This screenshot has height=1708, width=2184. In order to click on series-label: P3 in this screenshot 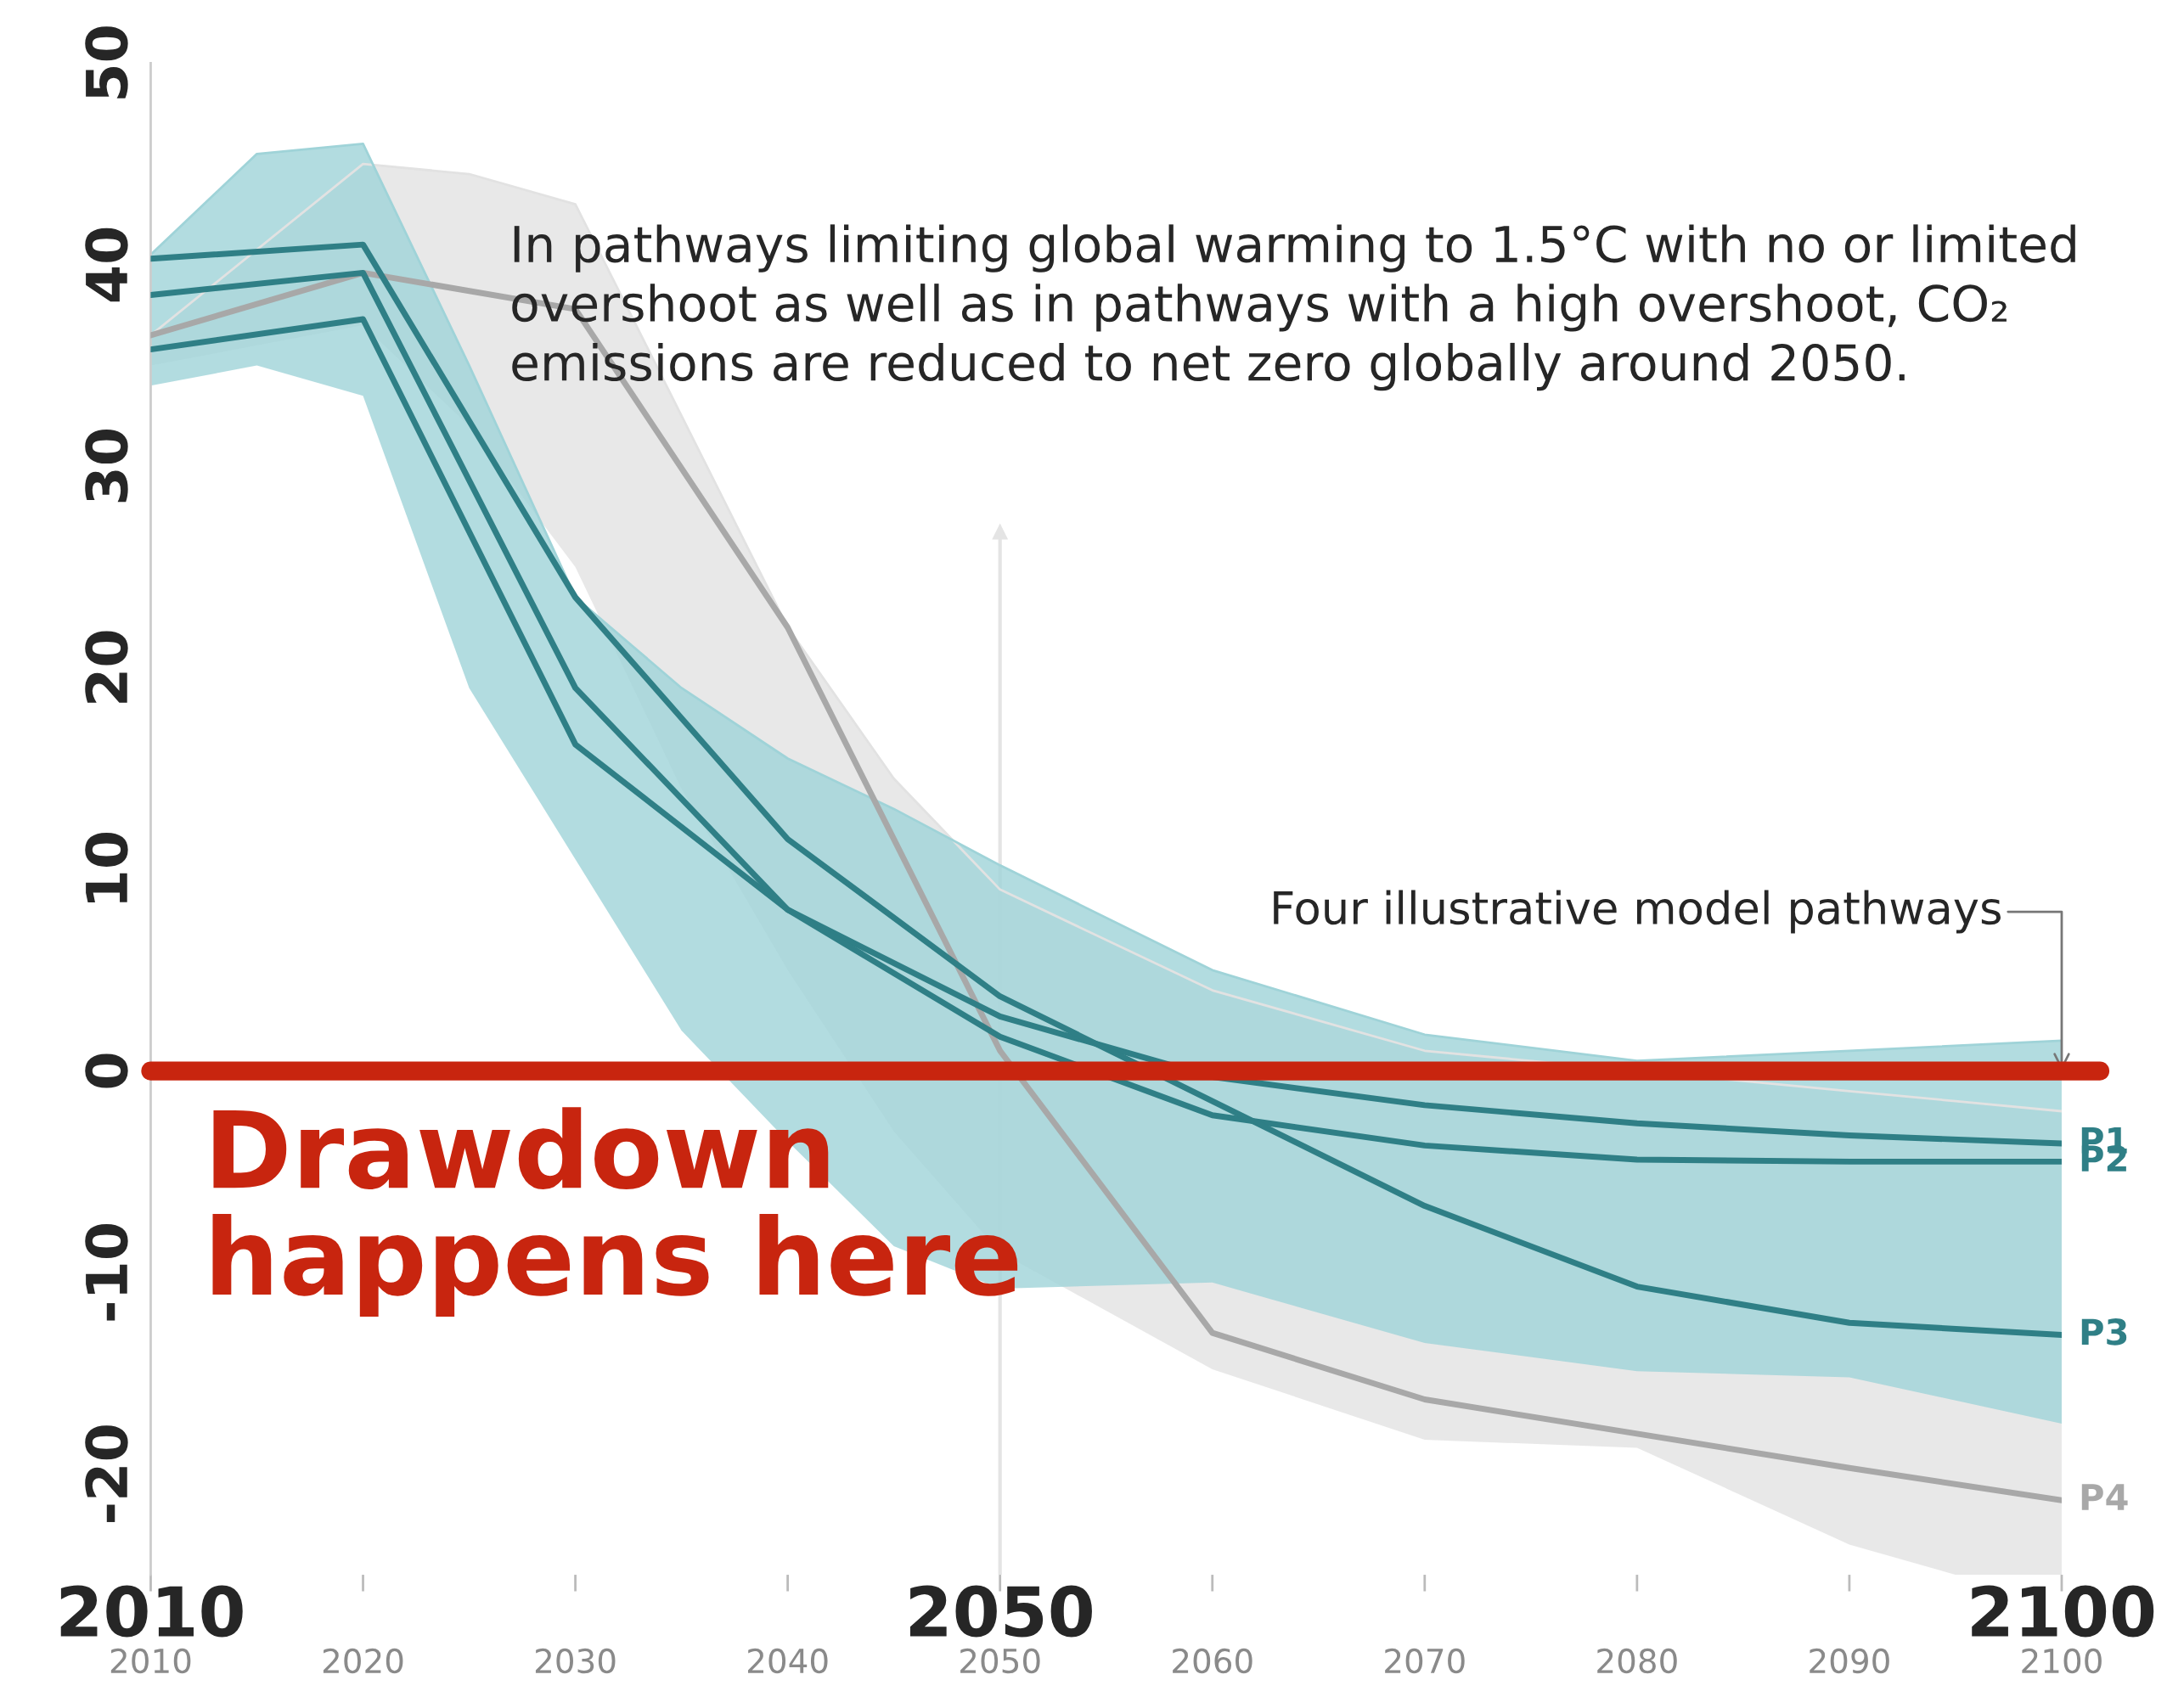, I will do `click(2104, 1332)`.